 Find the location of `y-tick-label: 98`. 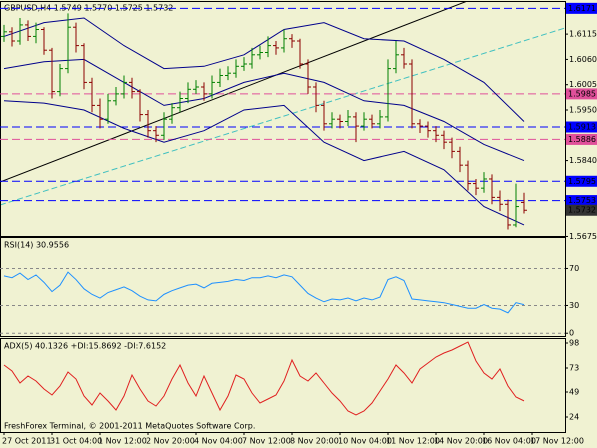

y-tick-label: 98 is located at coordinates (574, 343).